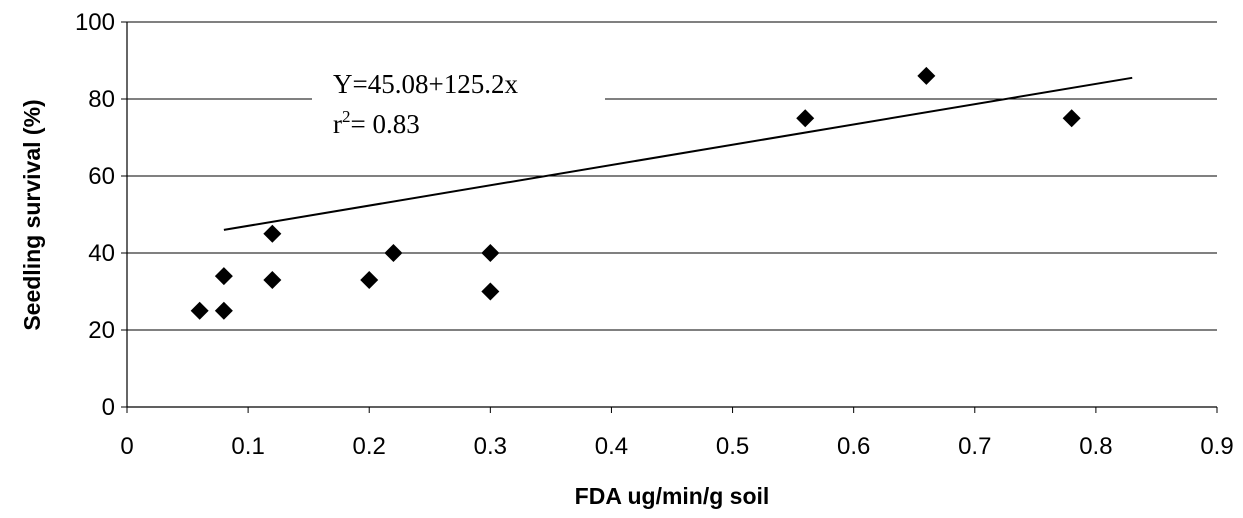 The width and height of the screenshot is (1243, 518). Describe the element at coordinates (337, 124) in the screenshot. I see `r-symbol: r` at that location.